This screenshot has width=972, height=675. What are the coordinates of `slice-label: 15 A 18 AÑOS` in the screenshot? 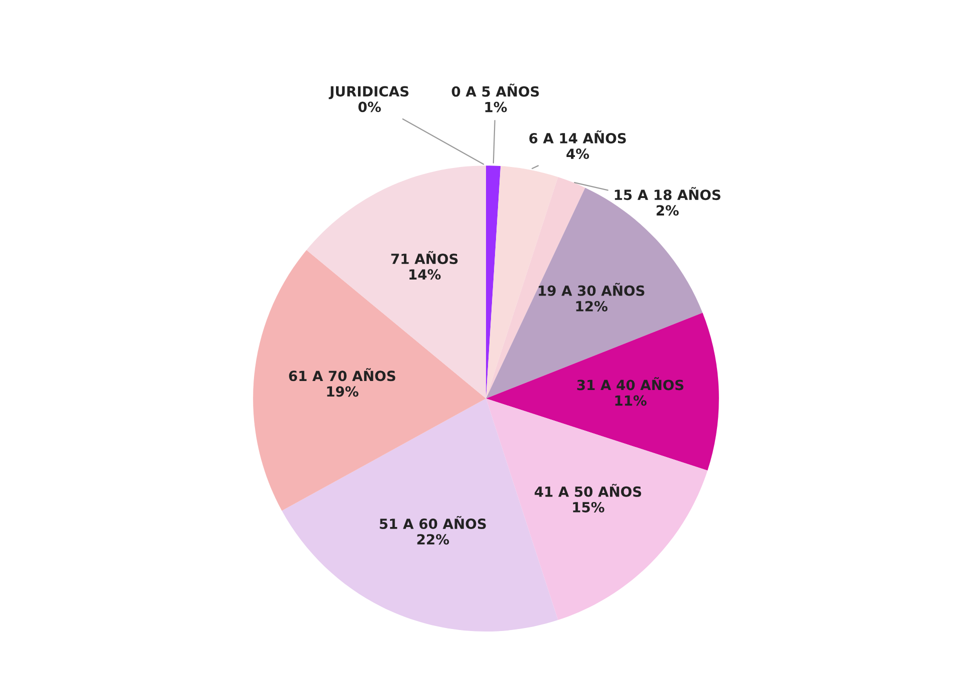 It's located at (667, 193).